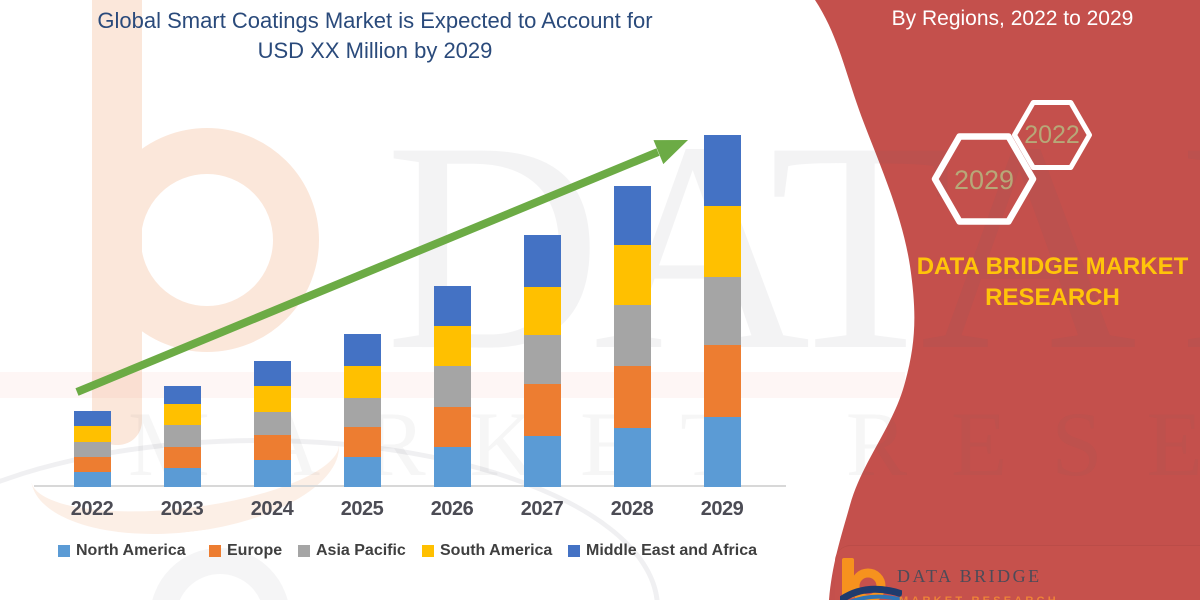 The width and height of the screenshot is (1200, 600). Describe the element at coordinates (375, 50) in the screenshot. I see `chart-title-line2: USD XX Million by 2029` at that location.